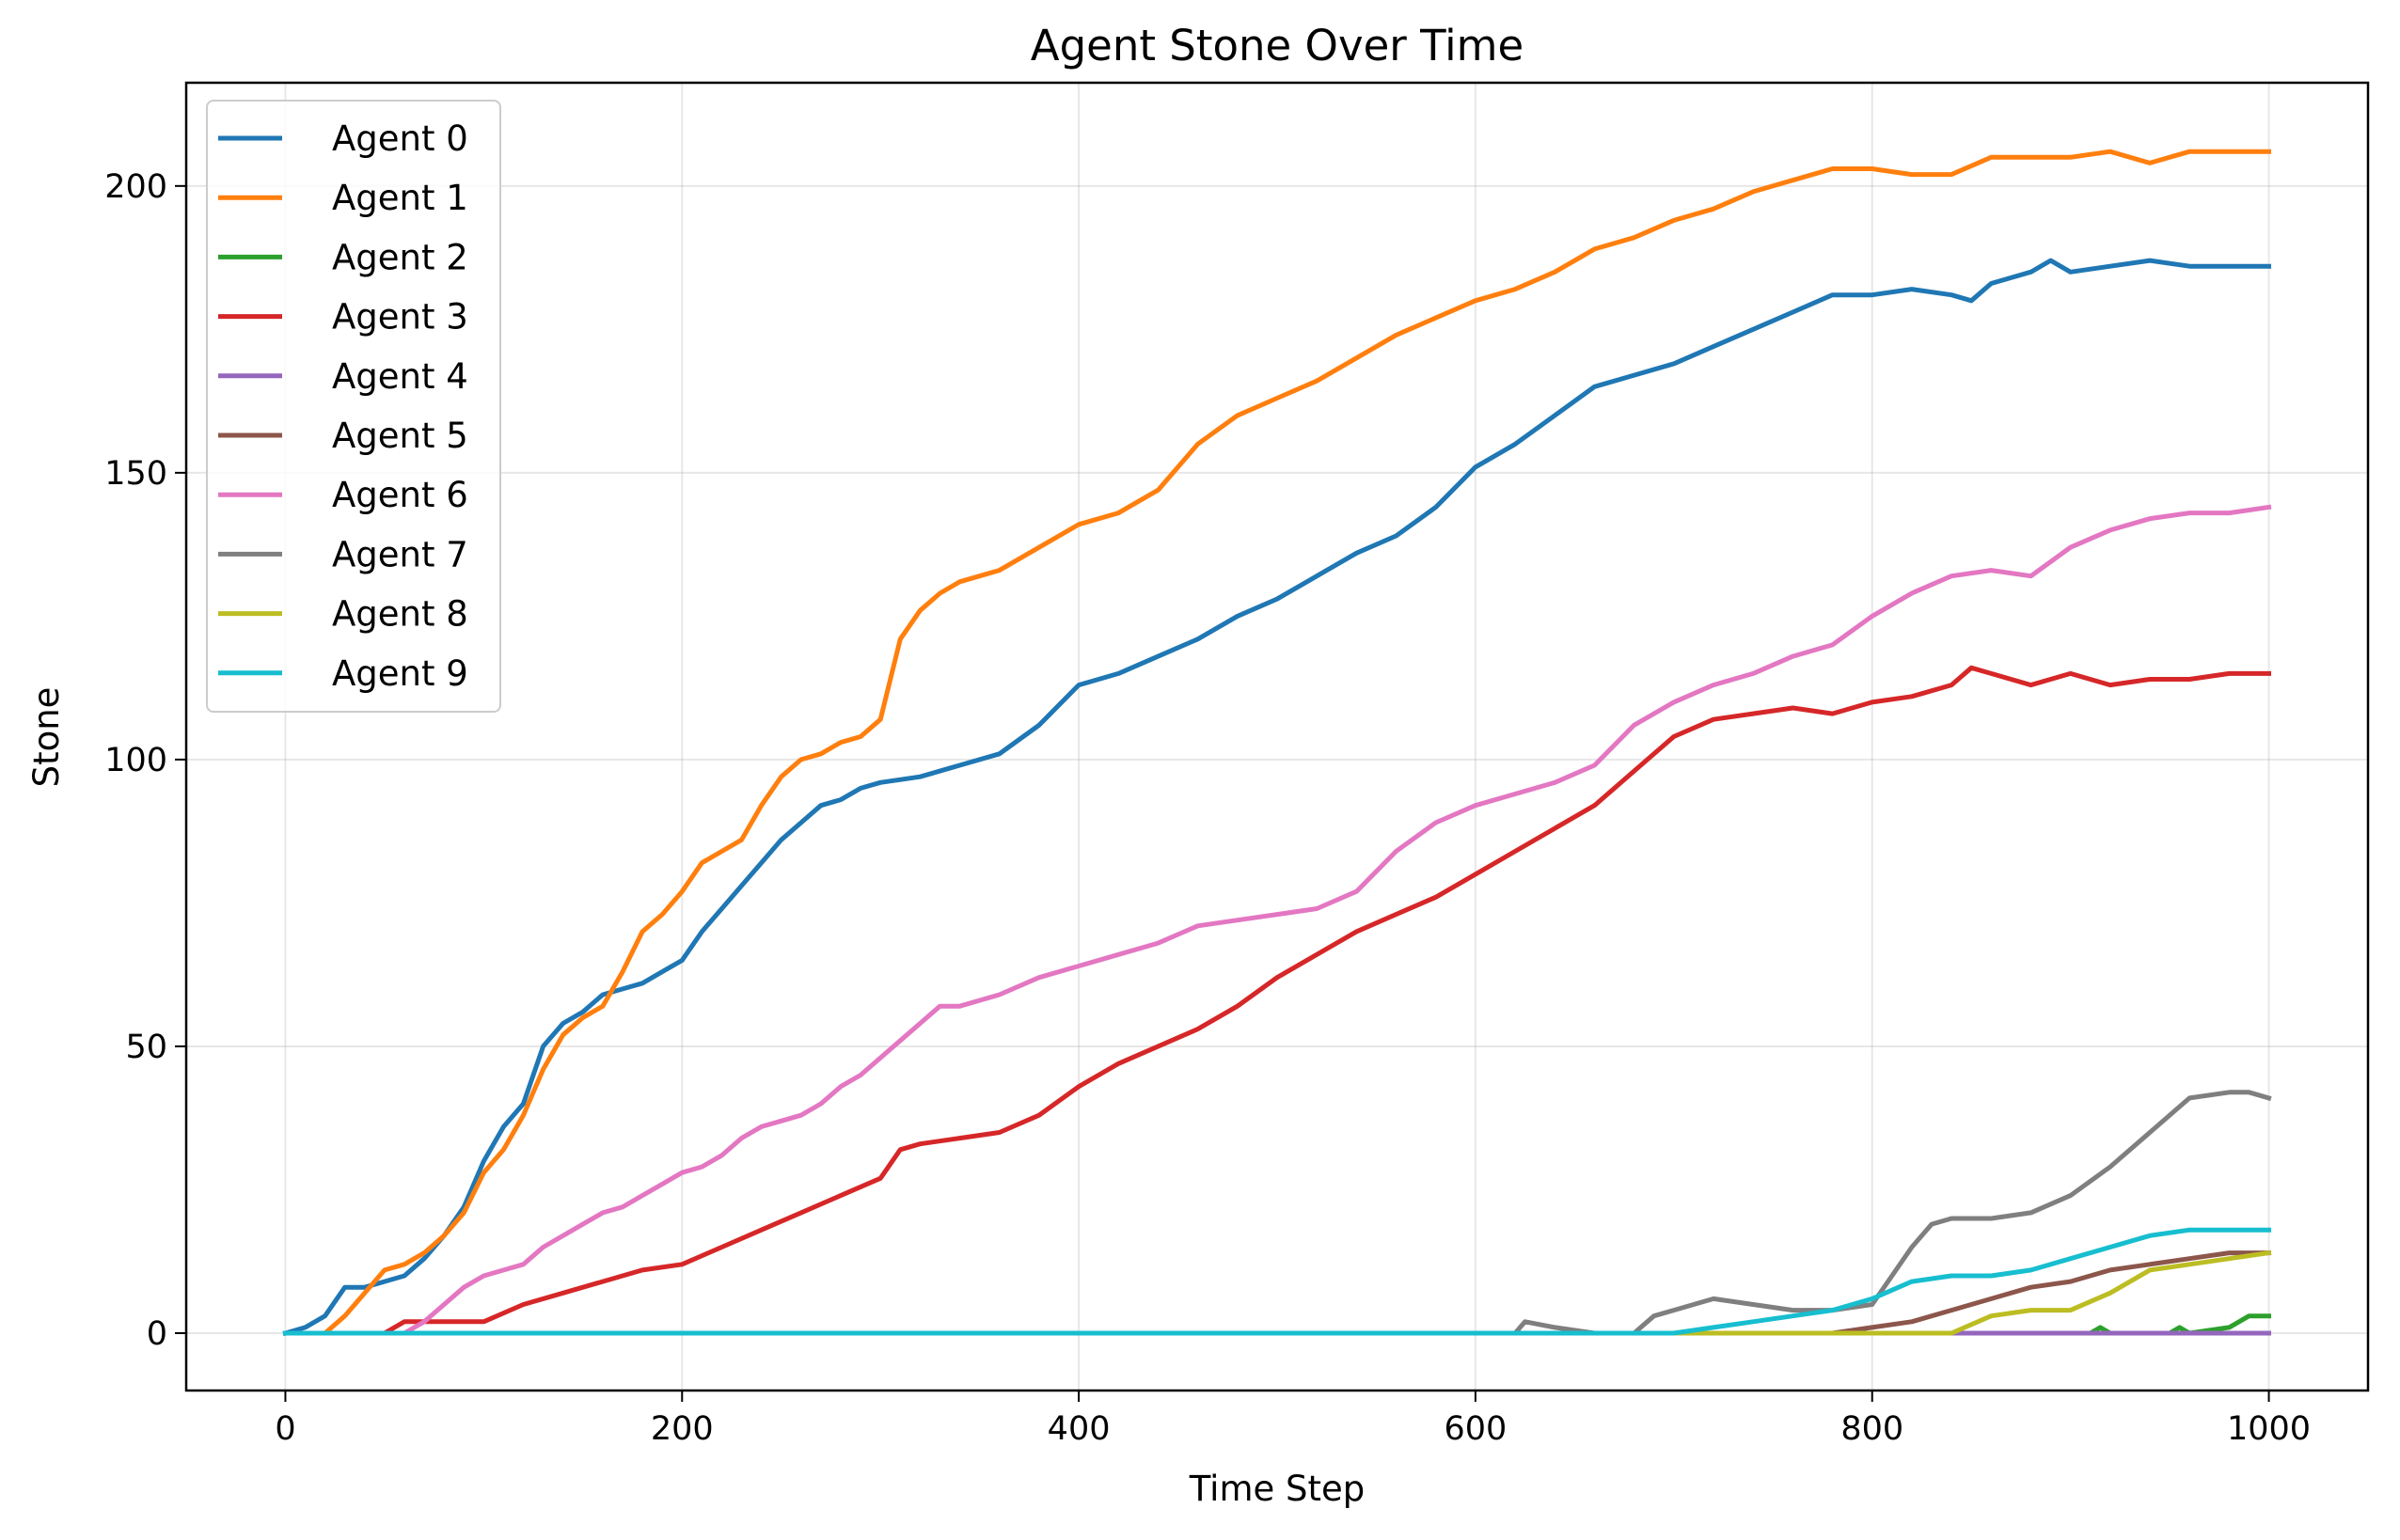  What do you see at coordinates (146, 1047) in the screenshot?
I see `y-tick-label: 50` at bounding box center [146, 1047].